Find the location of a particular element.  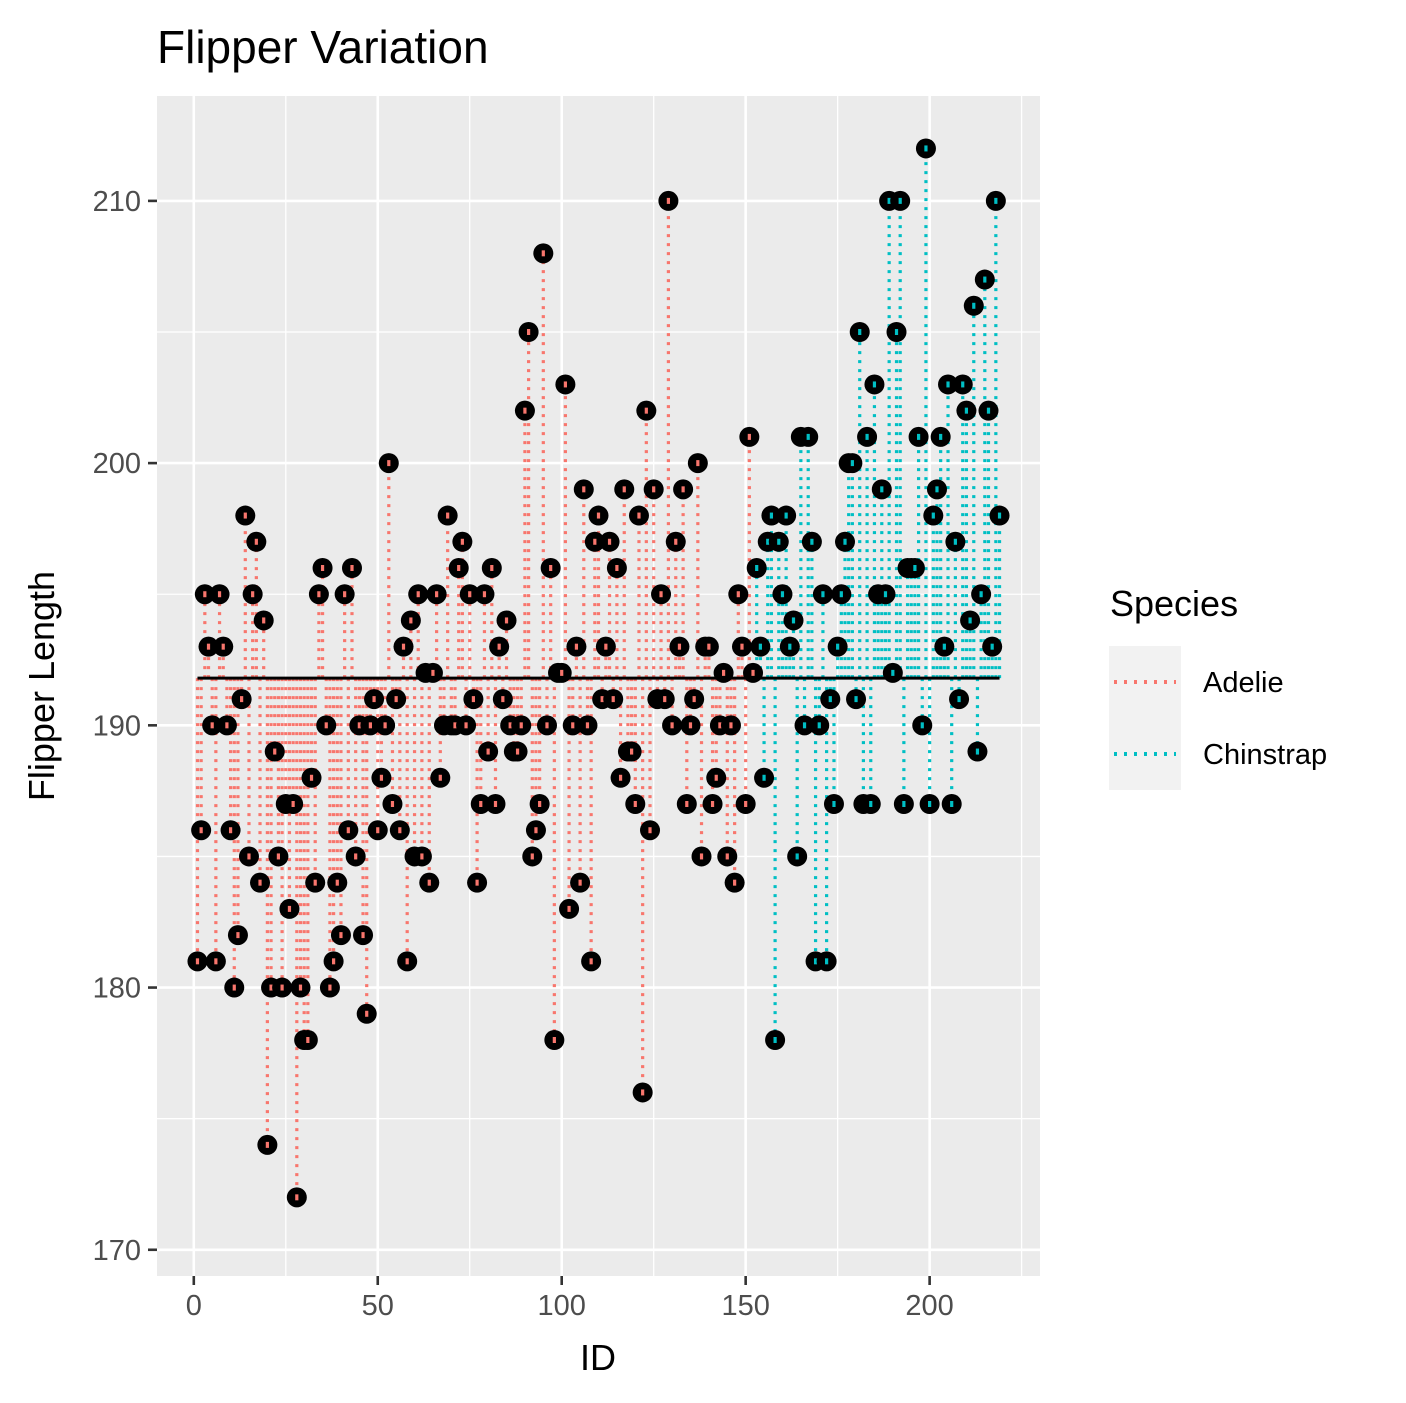

y-tick-label: 170 is located at coordinates (117, 1251).